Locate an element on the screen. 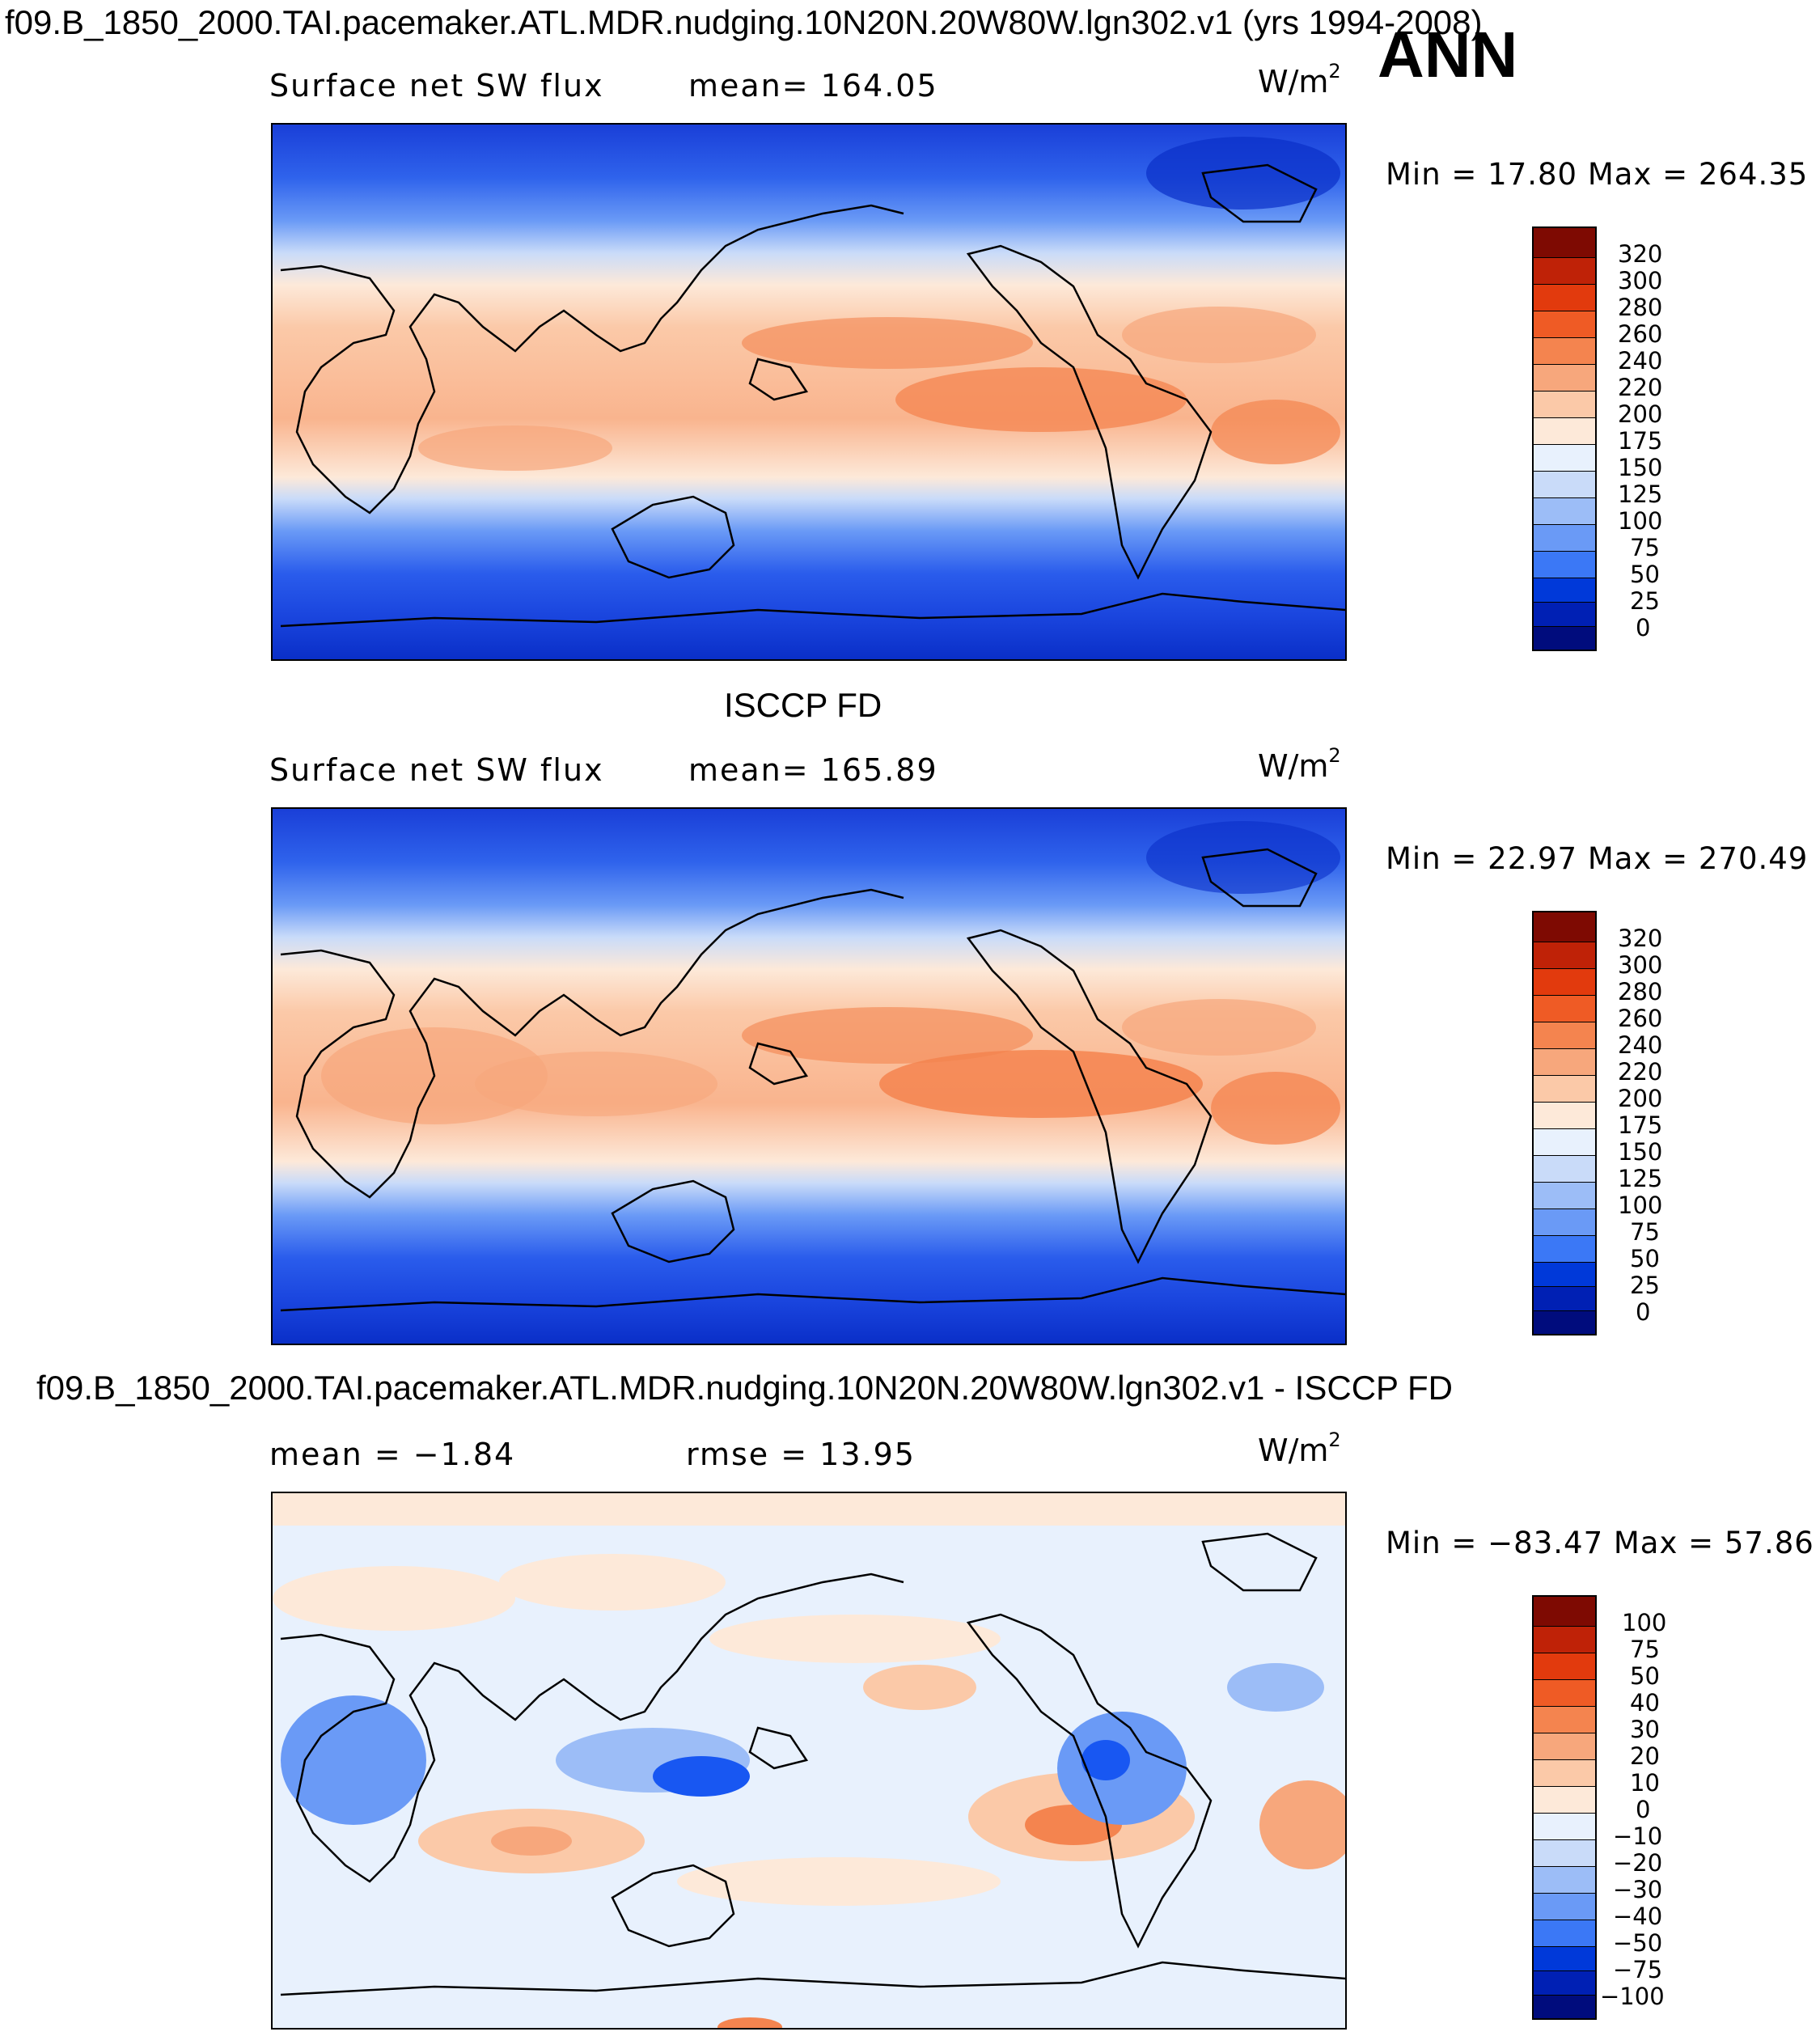 The height and width of the screenshot is (2036, 1820). panel2-colorbar-tick: 200 is located at coordinates (1640, 1098).